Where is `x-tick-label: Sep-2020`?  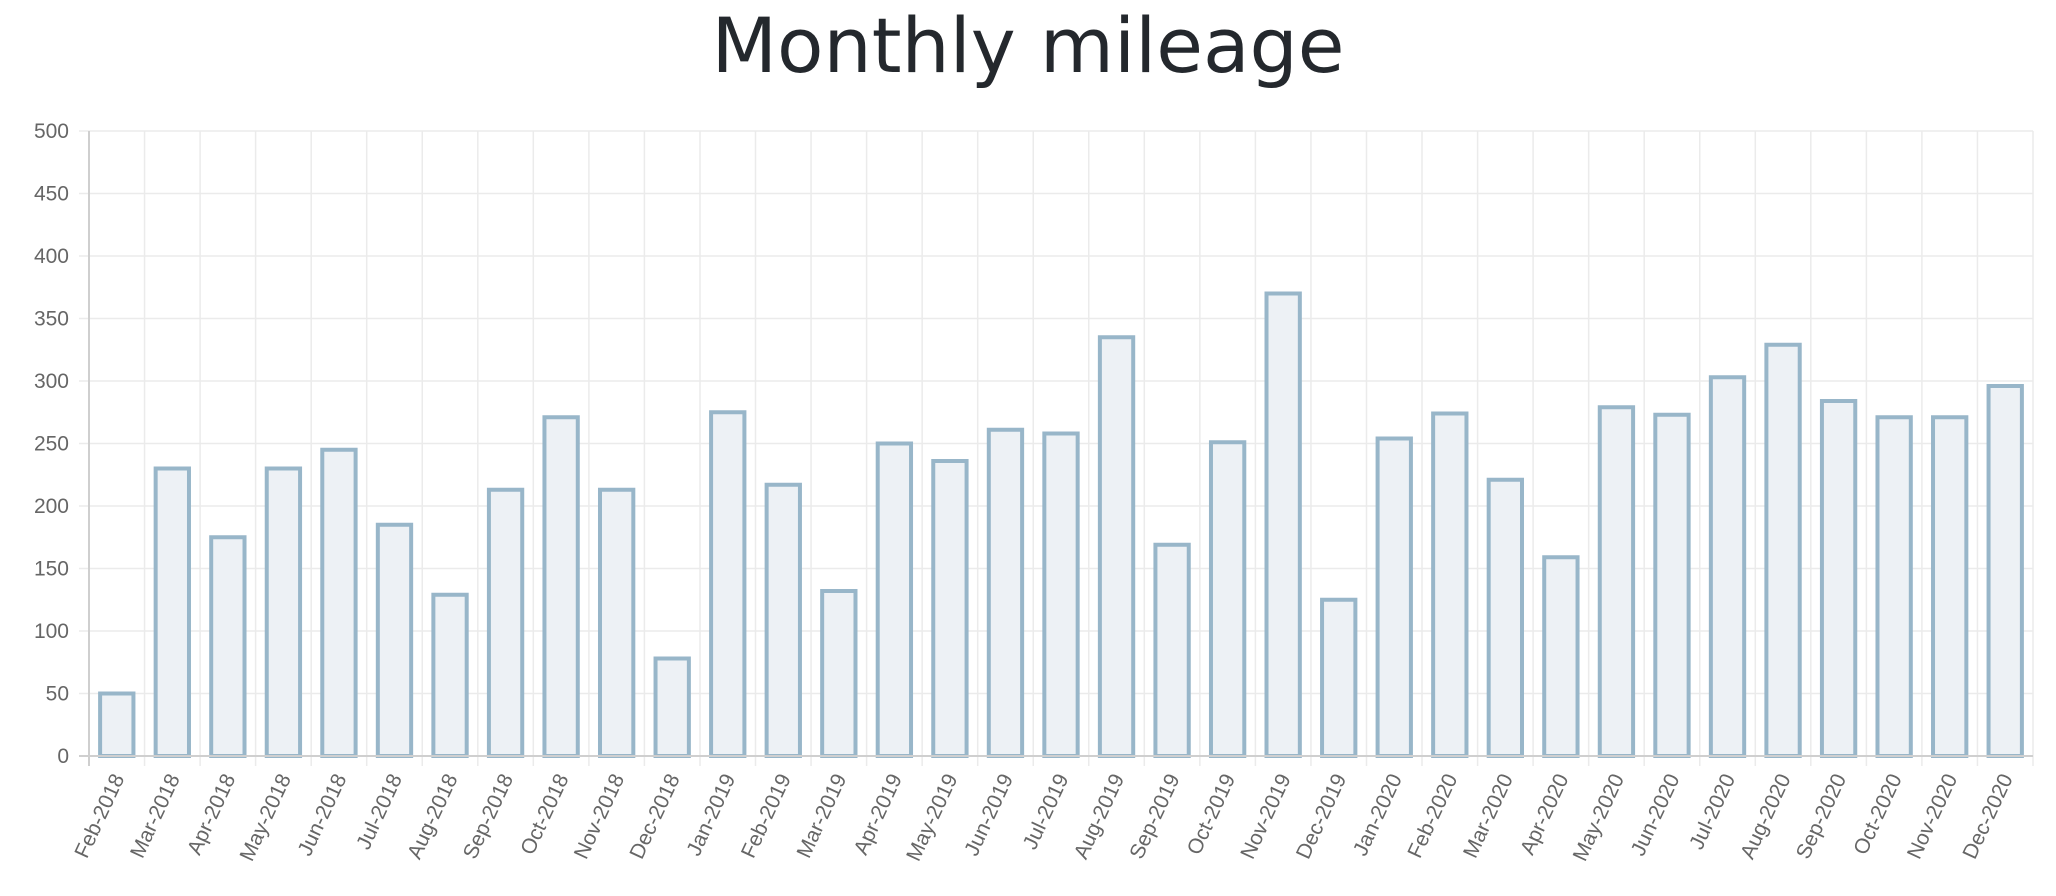 x-tick-label: Sep-2020 is located at coordinates (1821, 816).